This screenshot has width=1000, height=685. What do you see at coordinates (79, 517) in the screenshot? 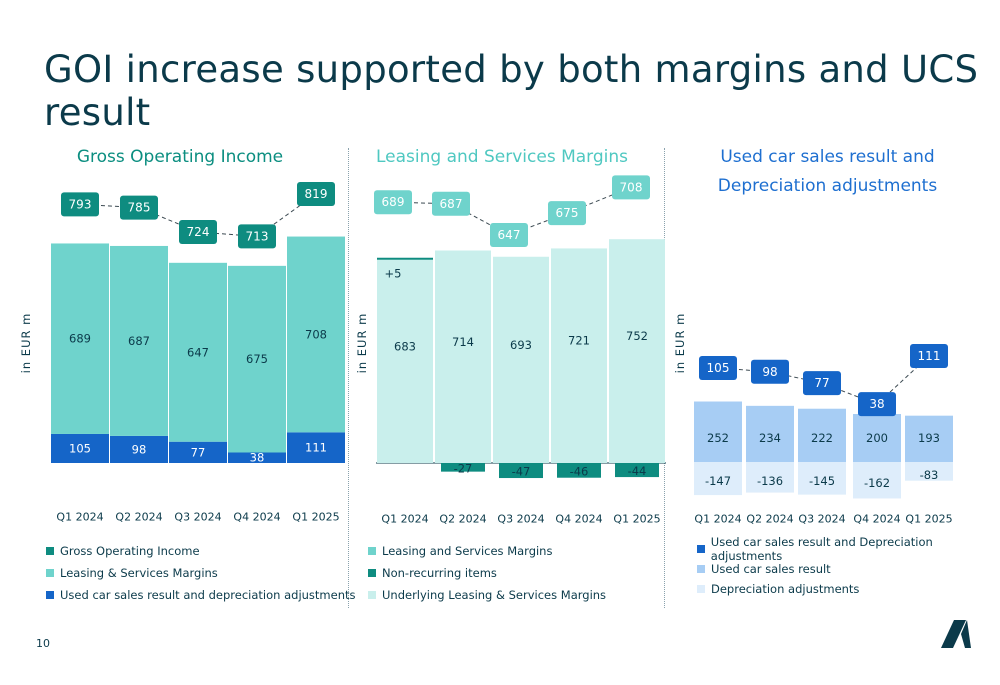
I see `goi-x-tick-label: Q1 2024` at bounding box center [79, 517].